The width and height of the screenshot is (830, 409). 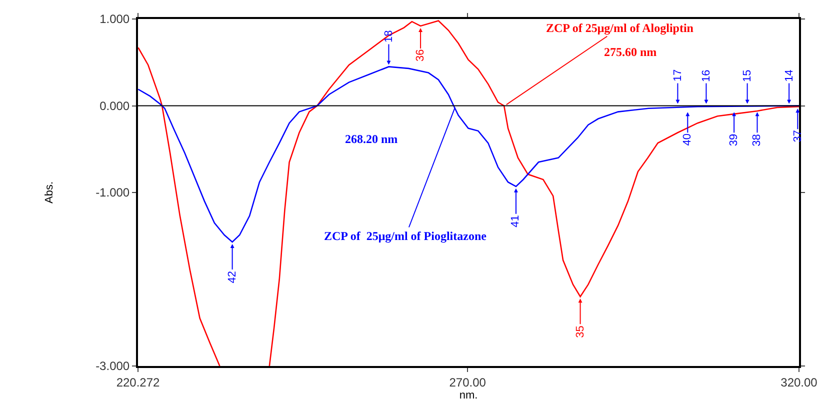 I want to click on x-tick-label: 320.00, so click(x=799, y=382).